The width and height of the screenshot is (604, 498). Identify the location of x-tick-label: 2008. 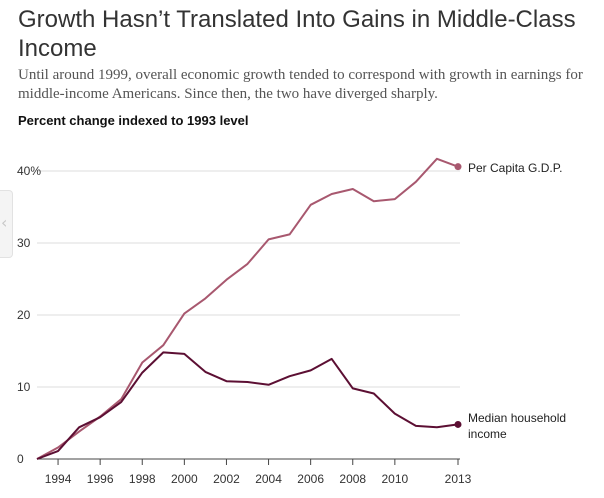
(352, 479).